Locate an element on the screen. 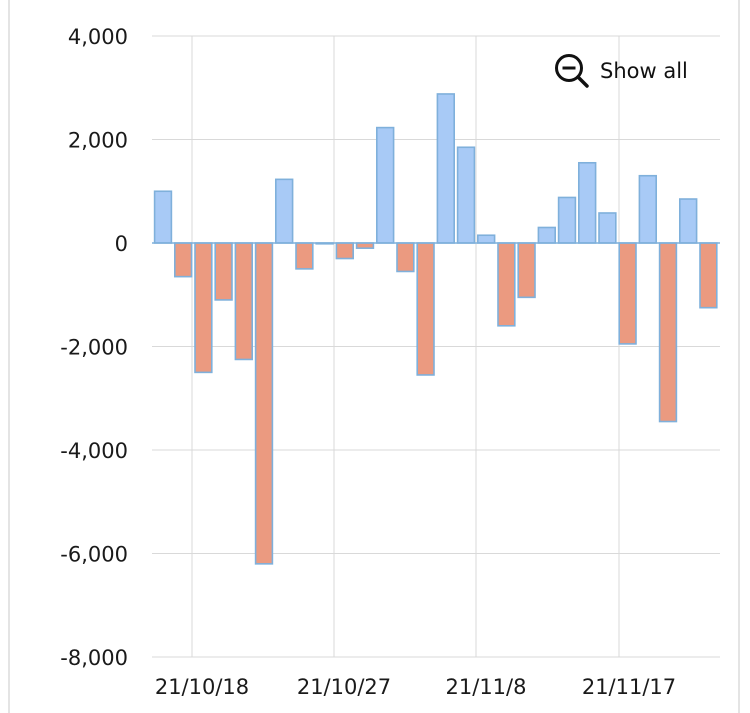  y-tick-label: -2,000 is located at coordinates (94, 348).